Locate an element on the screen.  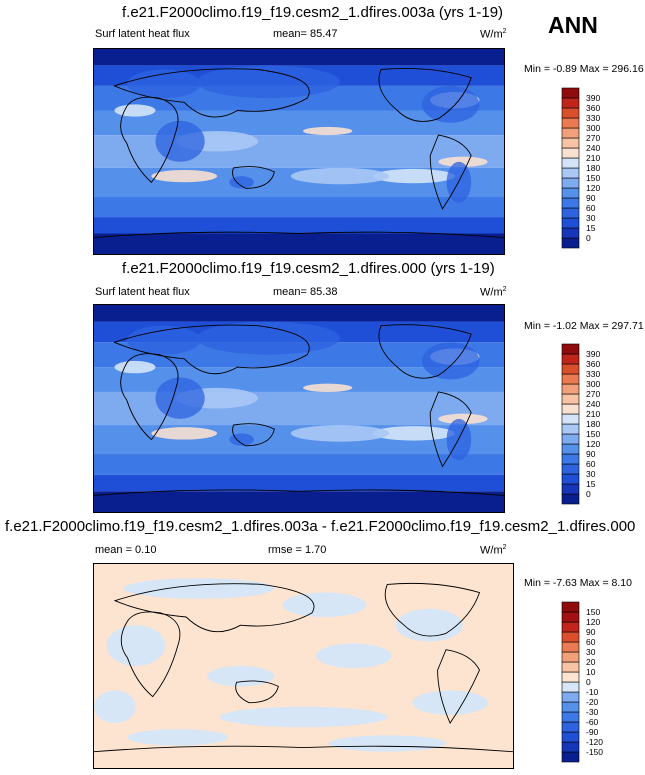
colorbar-tick-label: -120 is located at coordinates (594, 742).